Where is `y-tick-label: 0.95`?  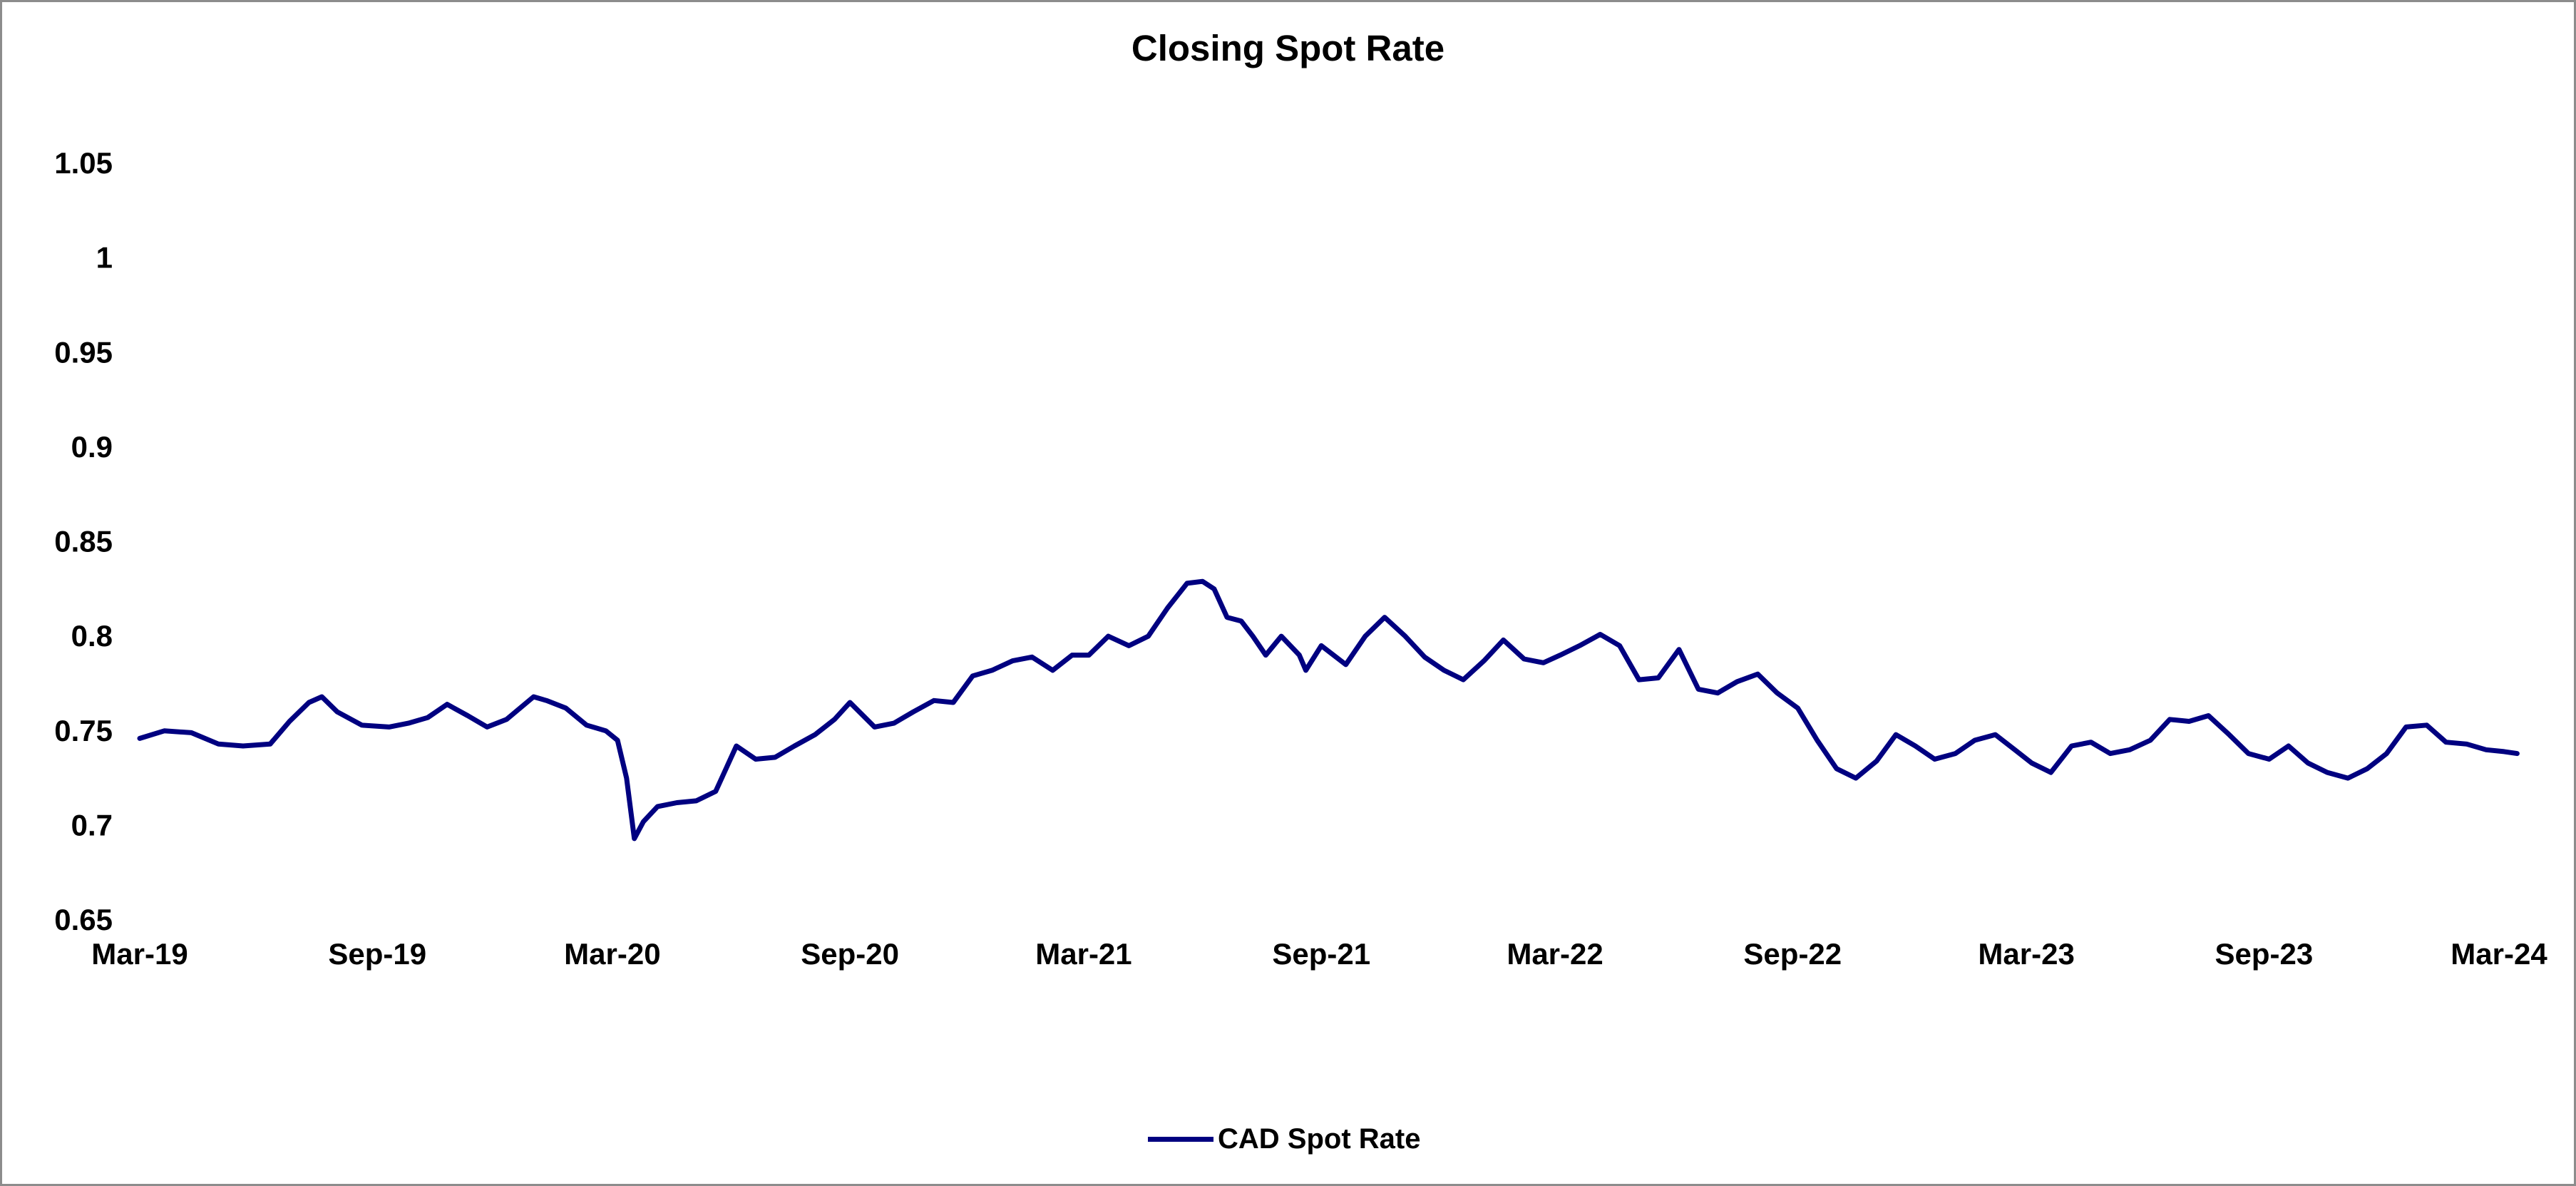 y-tick-label: 0.95 is located at coordinates (83, 352).